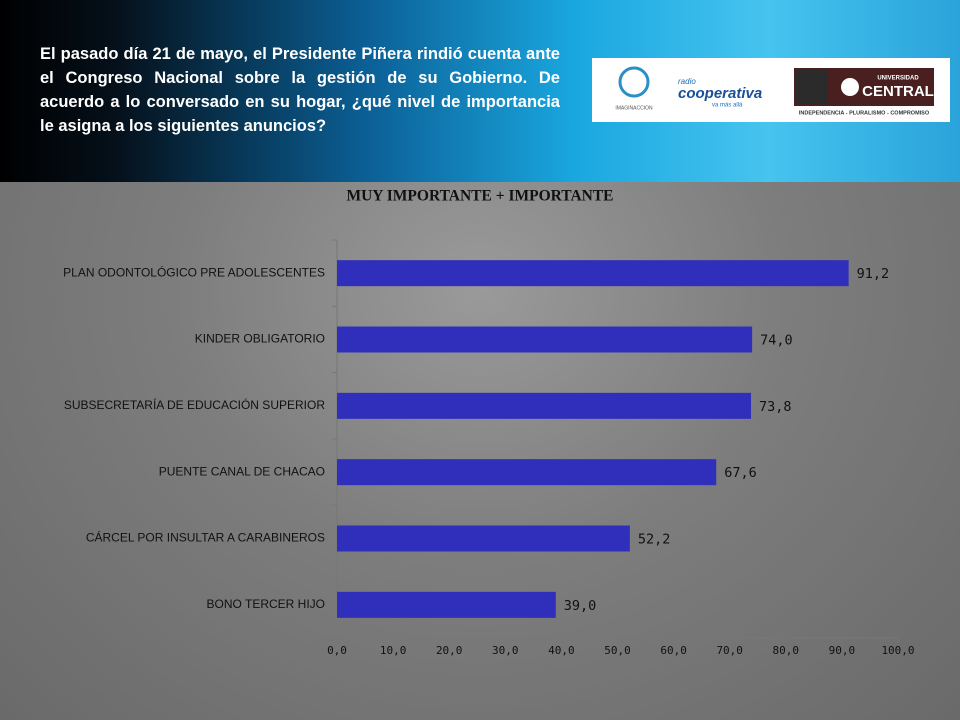 The image size is (960, 720). I want to click on logo-text: IMAGINACCION, so click(634, 108).